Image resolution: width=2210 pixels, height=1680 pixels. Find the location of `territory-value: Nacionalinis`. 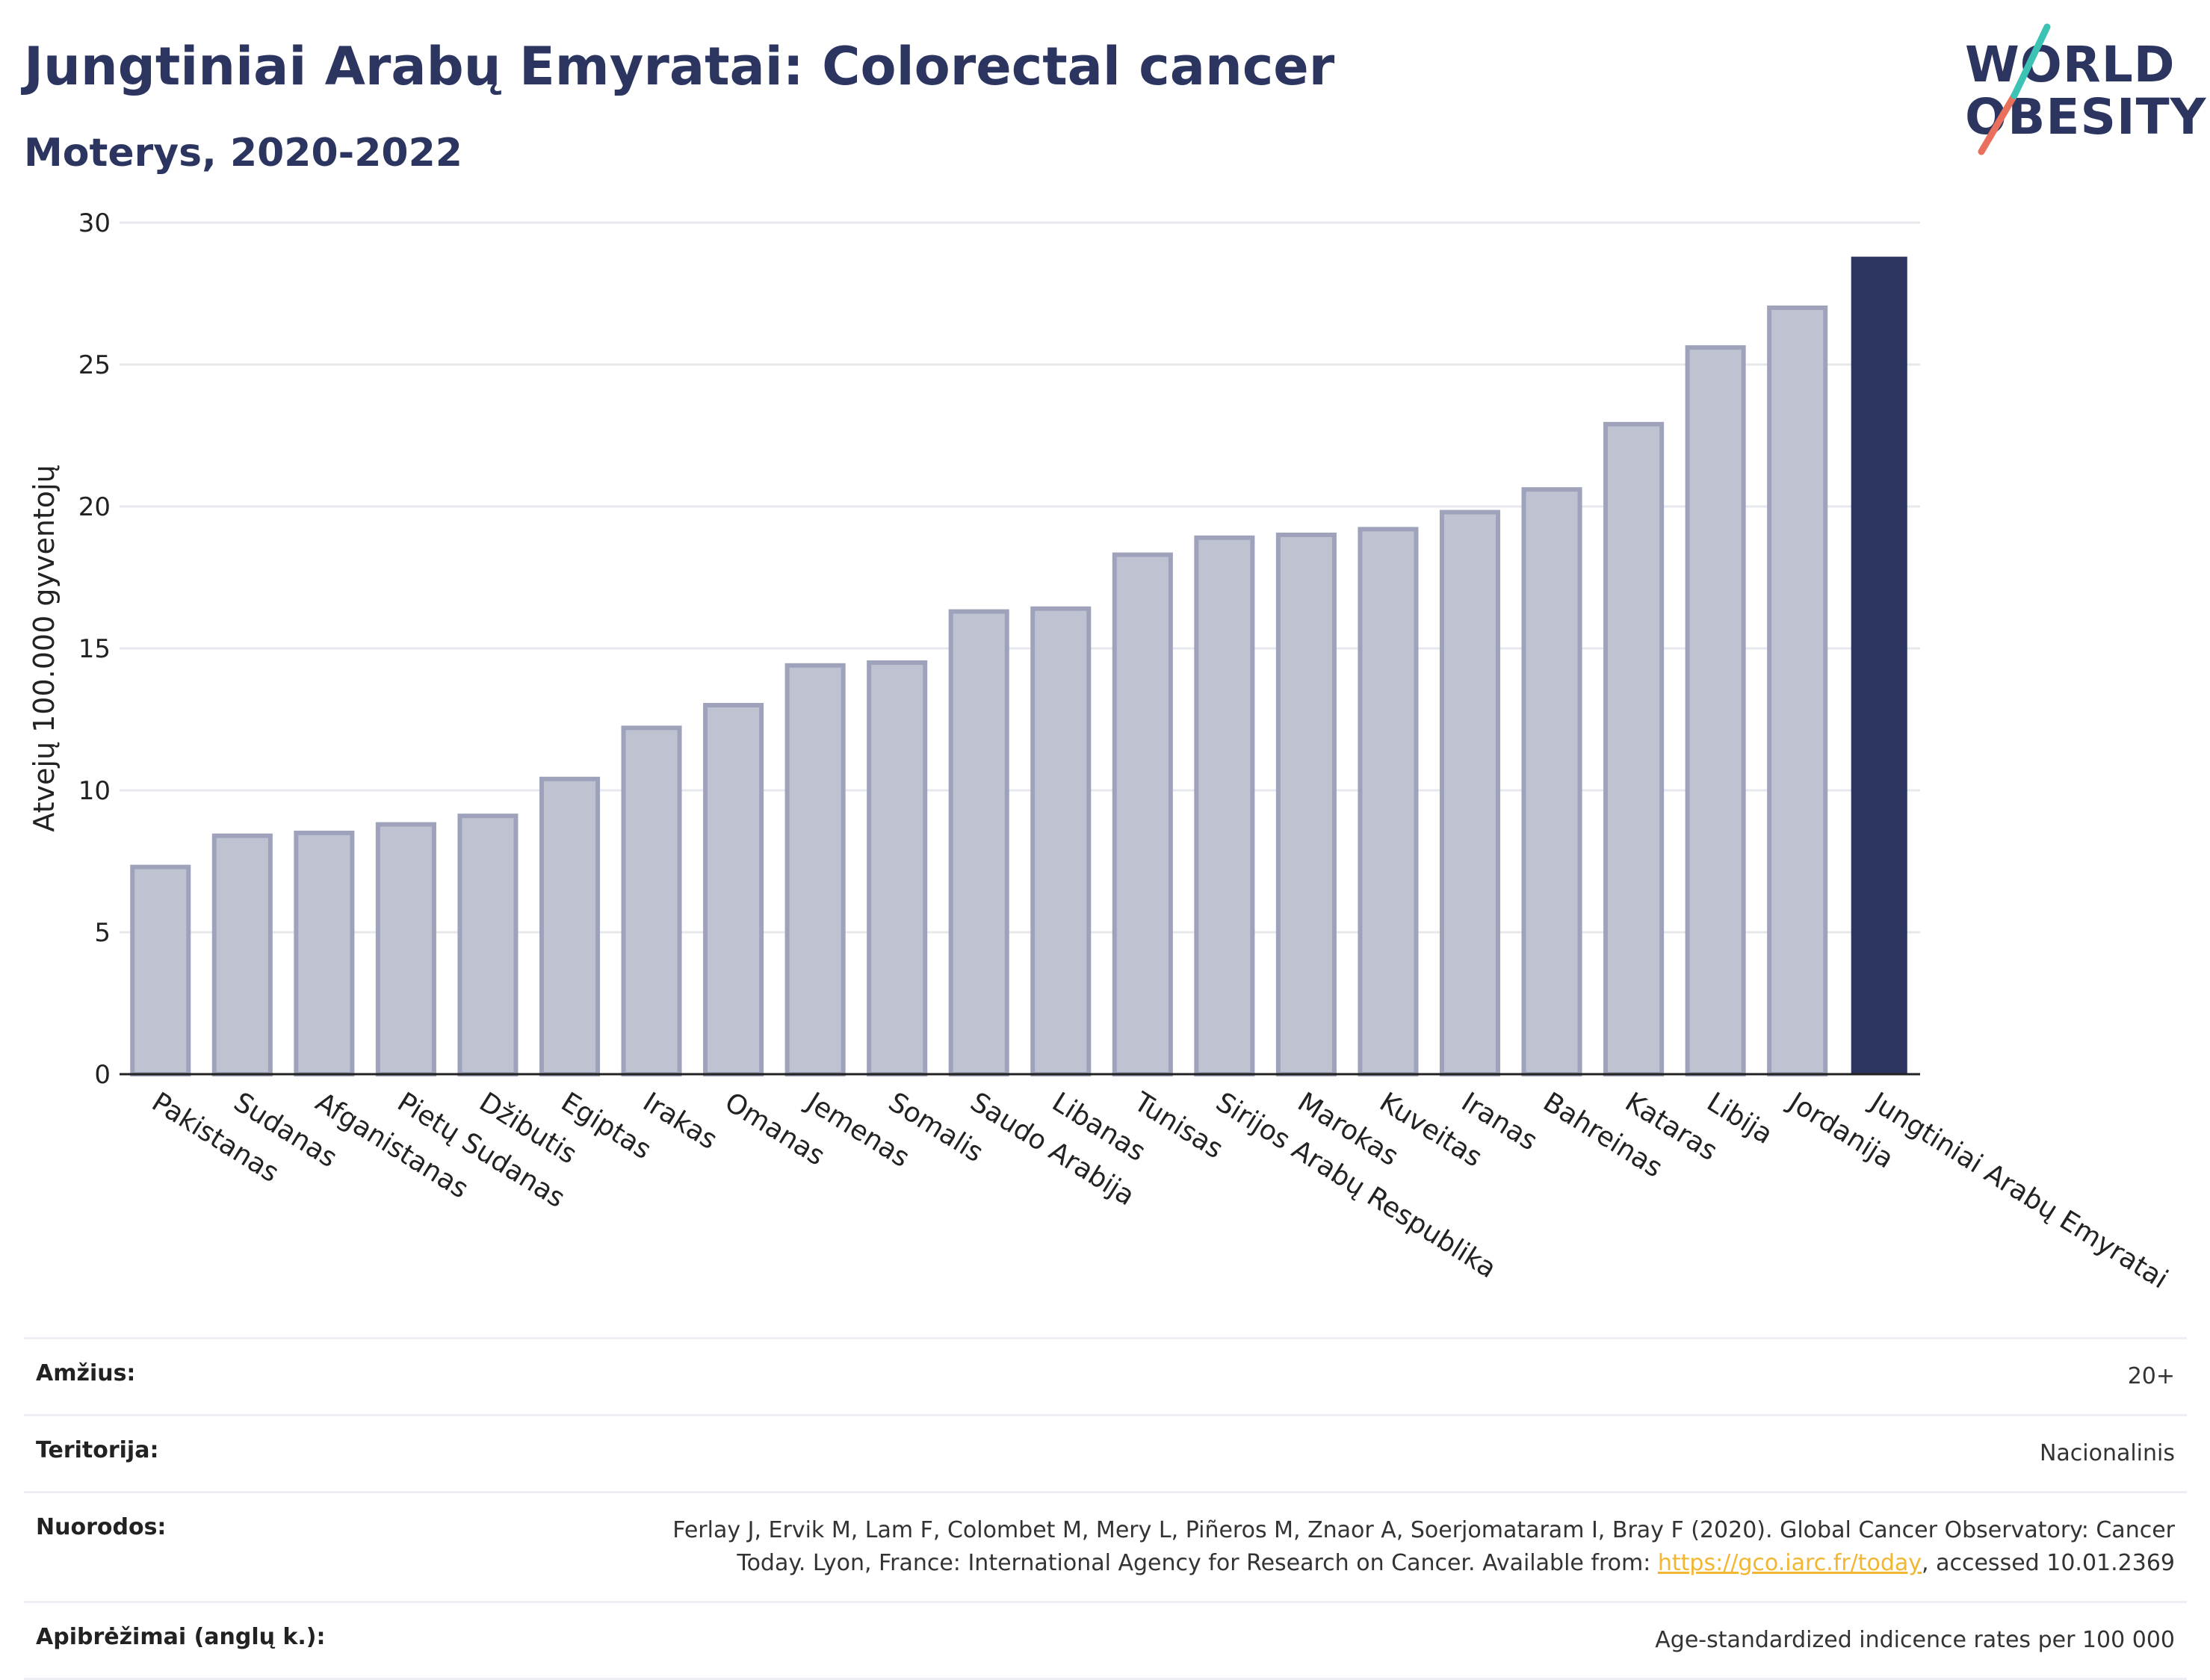

territory-value: Nacionalinis is located at coordinates (2107, 1453).